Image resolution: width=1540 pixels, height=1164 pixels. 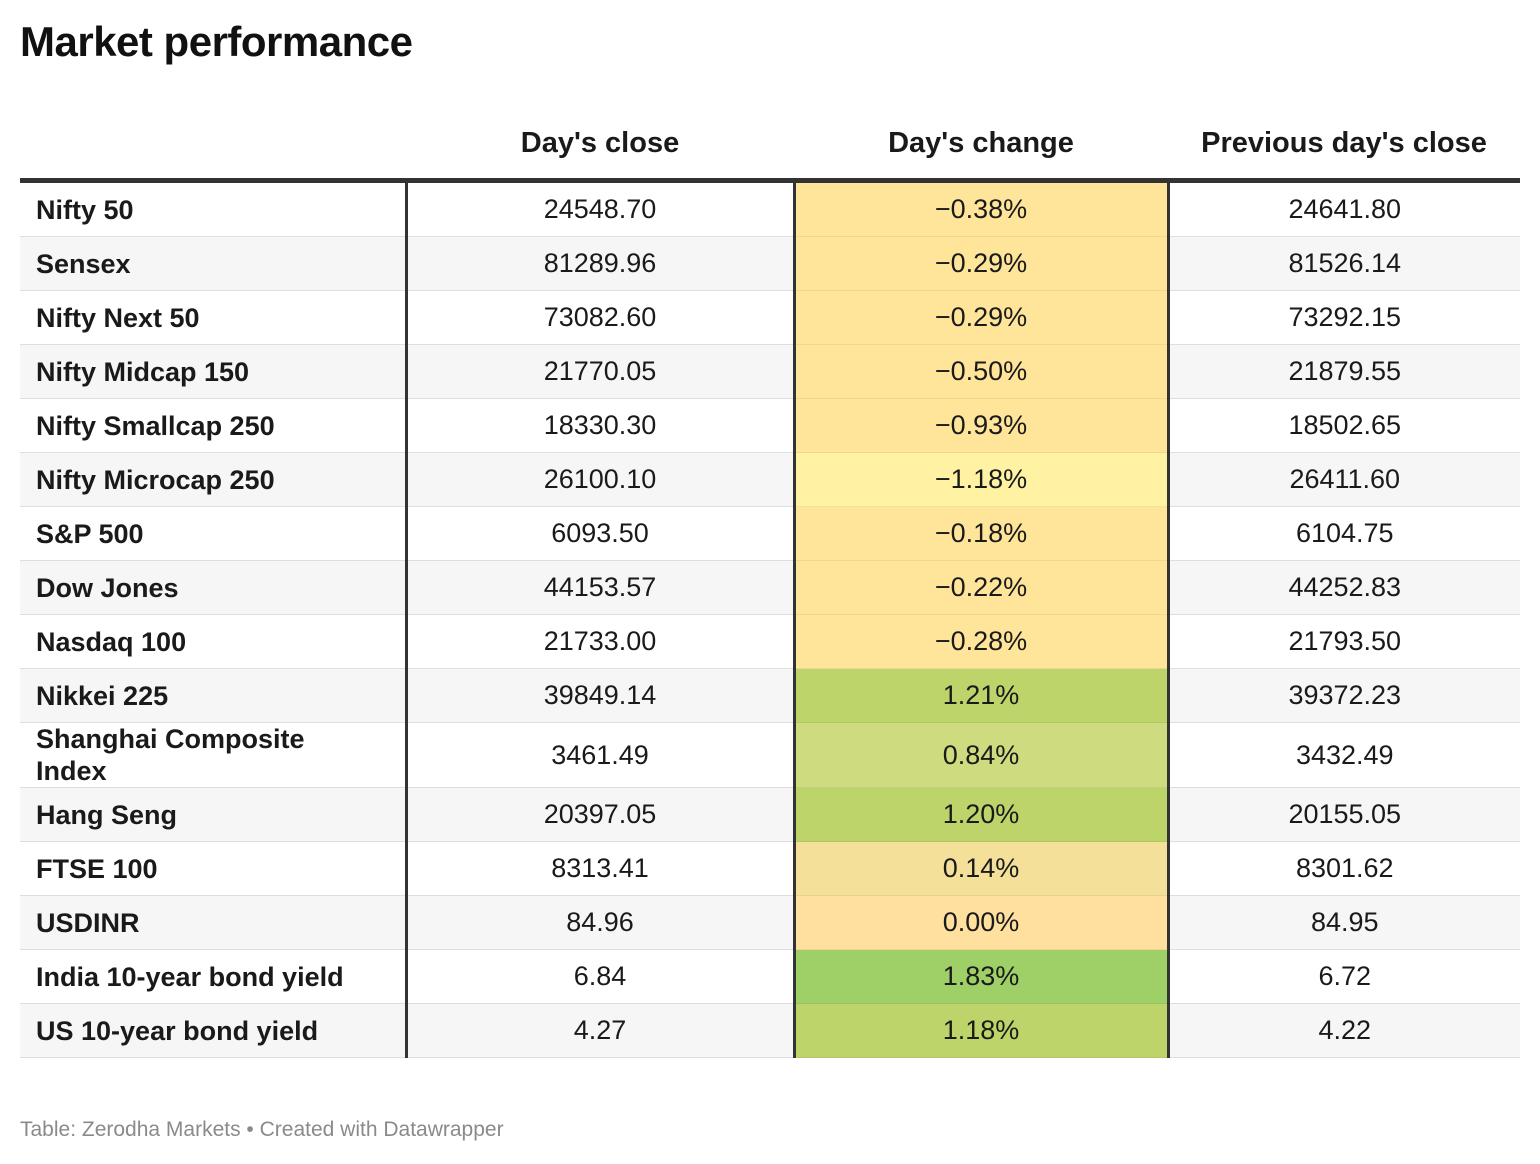 What do you see at coordinates (982, 208) in the screenshot?
I see `row-days-change: −0.38%` at bounding box center [982, 208].